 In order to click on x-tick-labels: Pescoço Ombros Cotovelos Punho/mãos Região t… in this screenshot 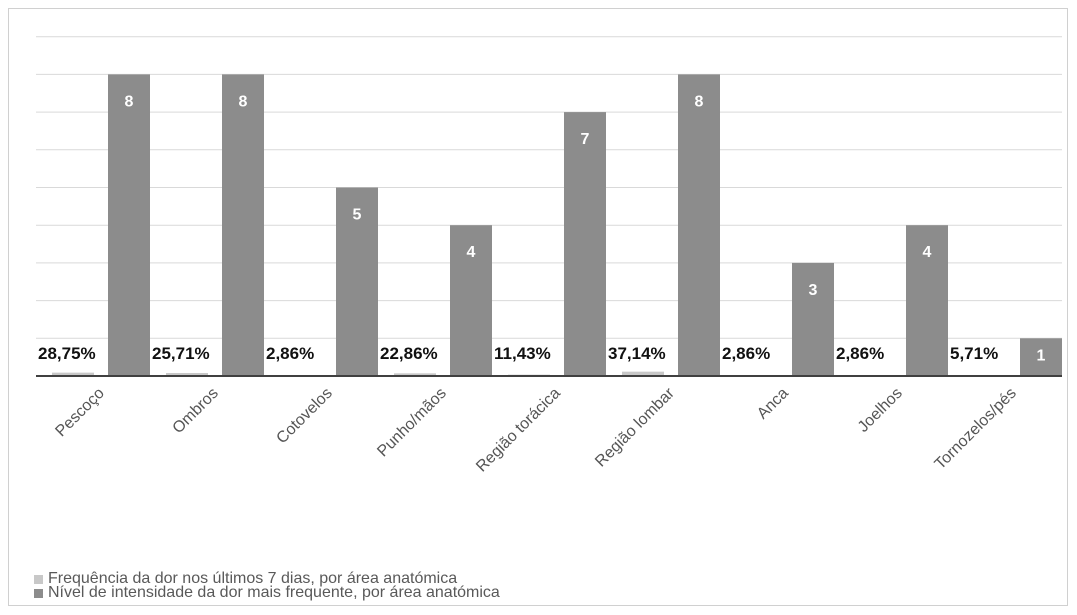, I will do `click(535, 429)`.